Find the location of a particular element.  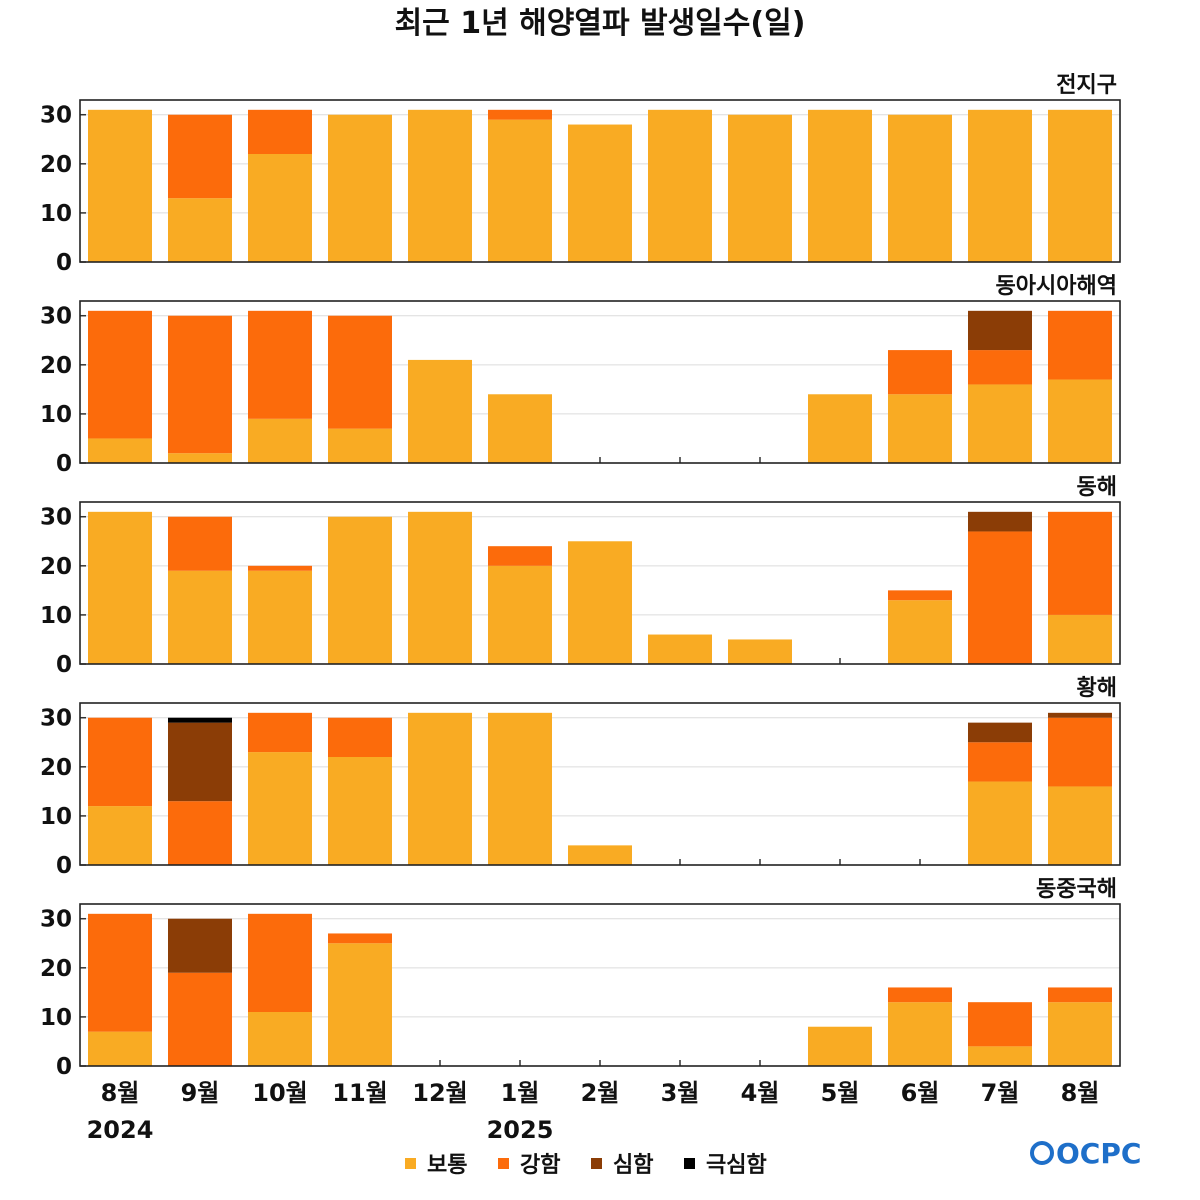

x-tick-label: 8월 is located at coordinates (1080, 1093).